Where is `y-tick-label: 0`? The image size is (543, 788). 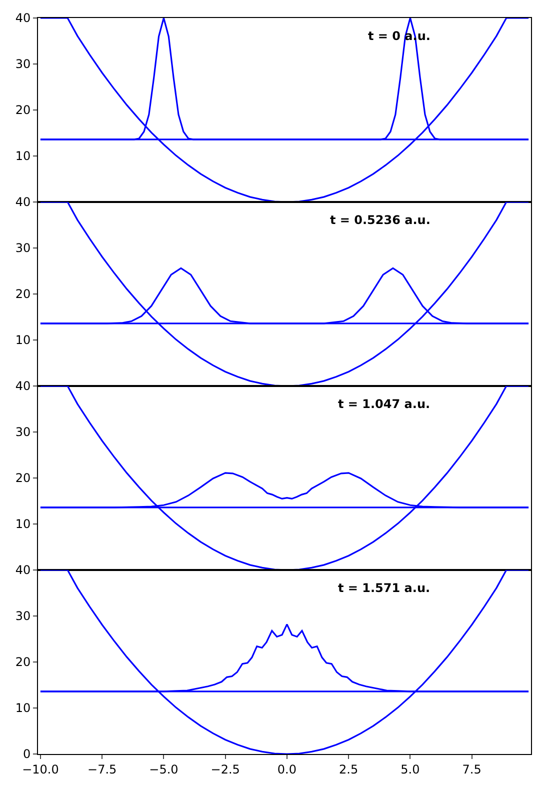 y-tick-label: 0 is located at coordinates (26, 754).